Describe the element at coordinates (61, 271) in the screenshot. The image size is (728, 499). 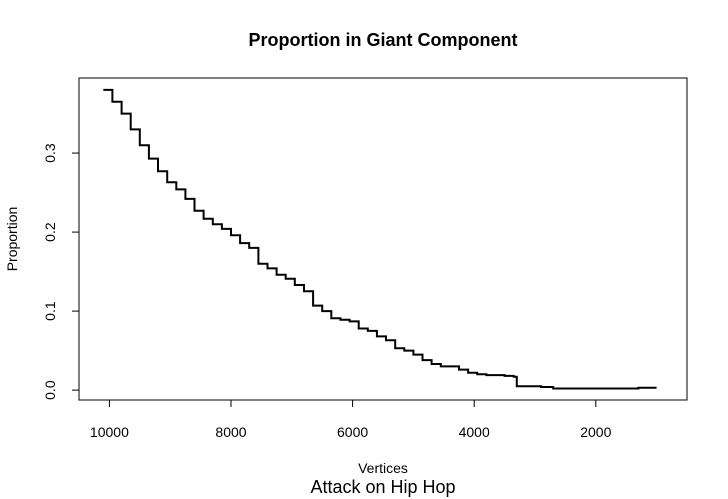
I see `y-axis: 0.0 0.1 0.2 0.3` at that location.